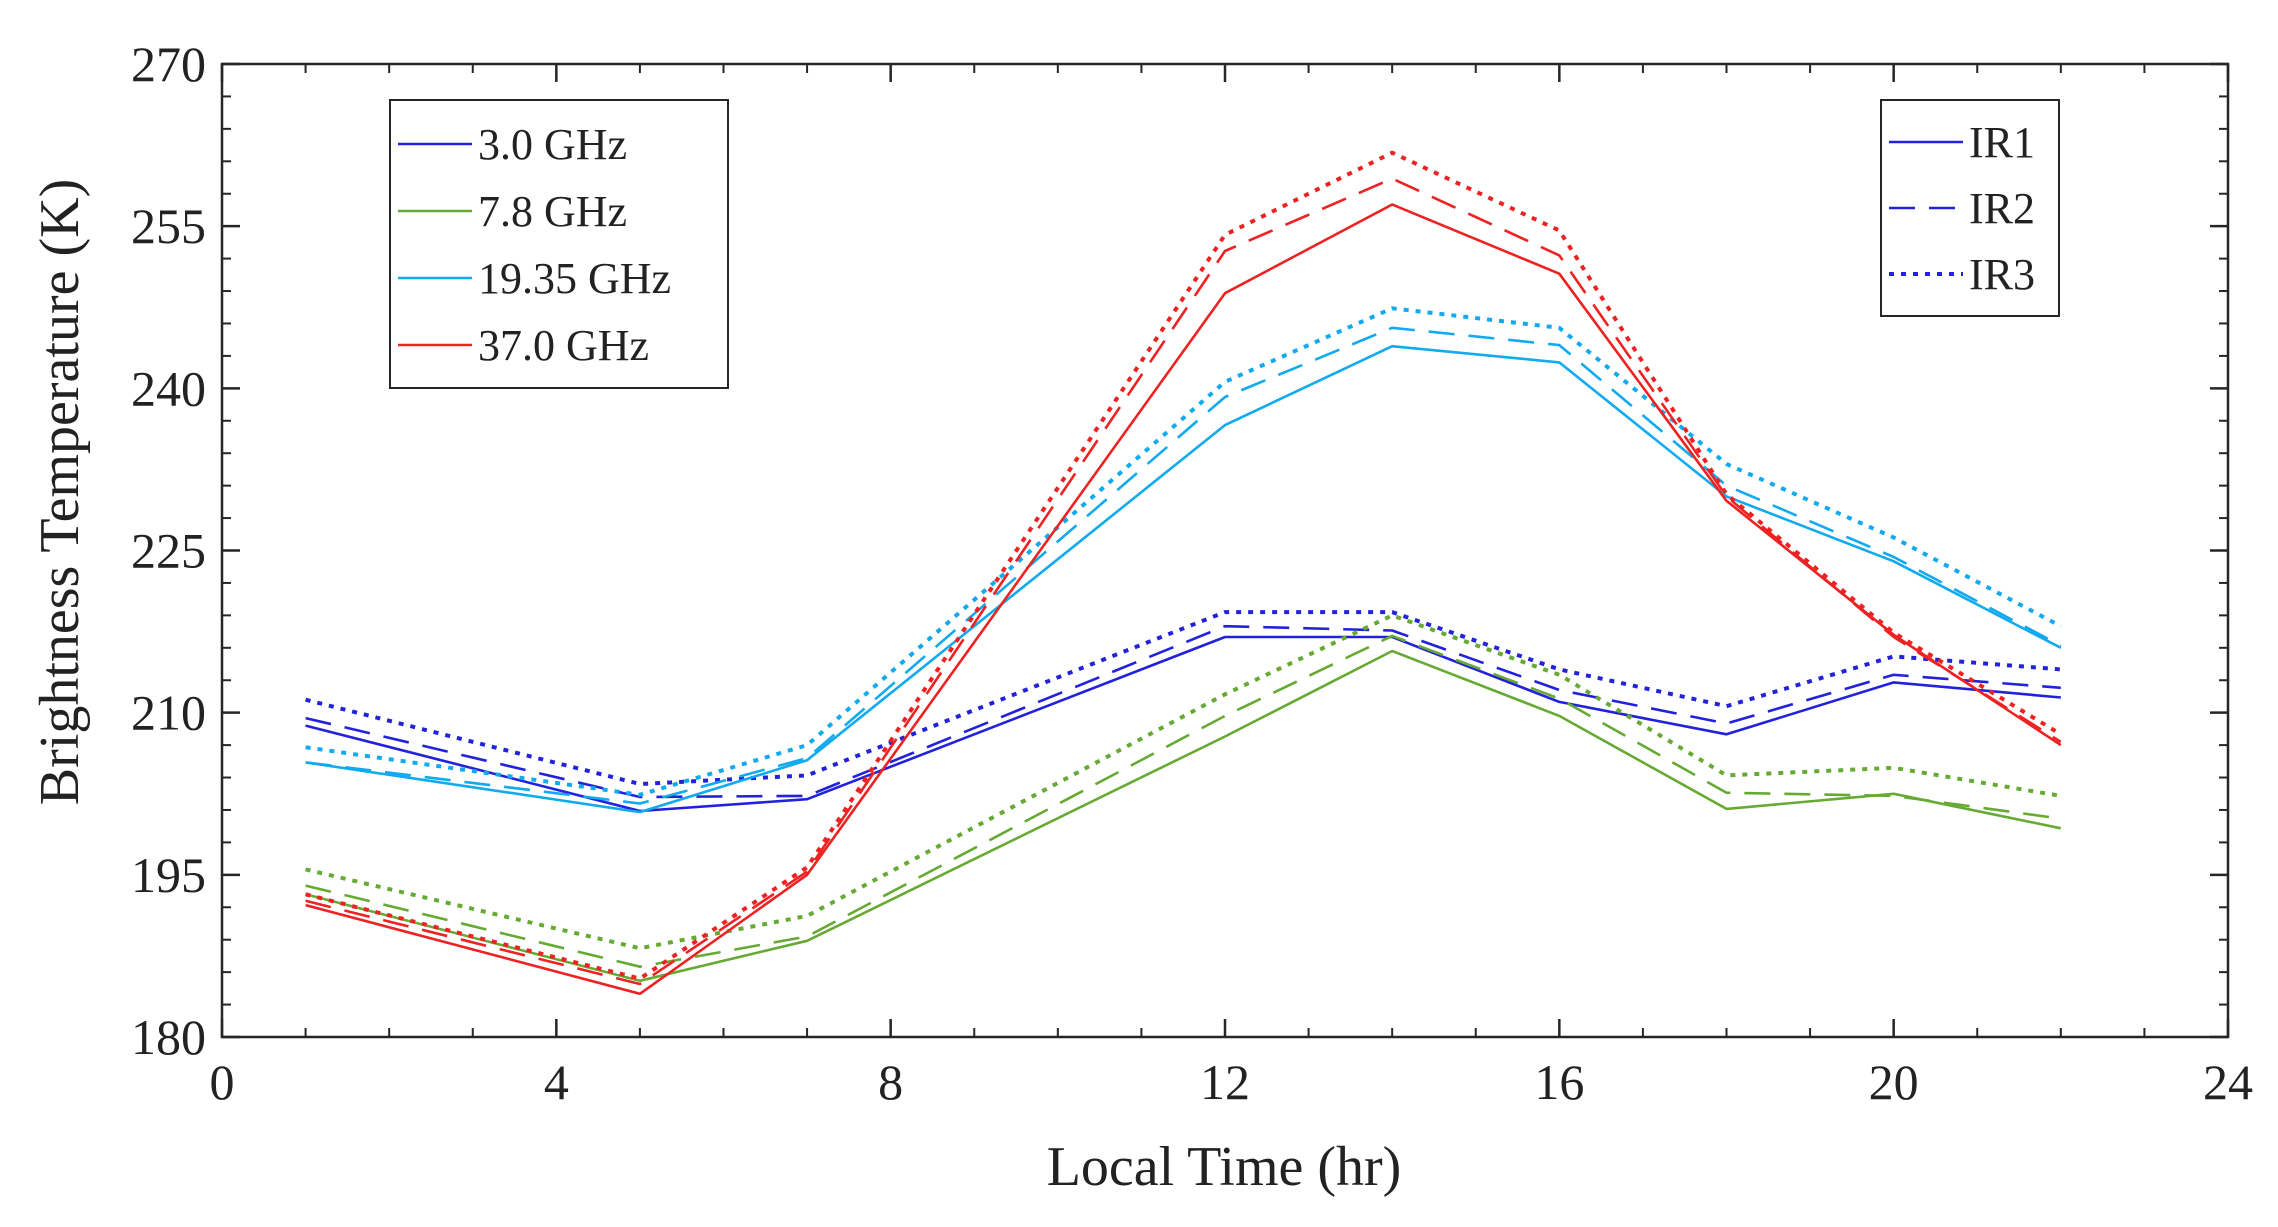  Describe the element at coordinates (2228, 1082) in the screenshot. I see `x-tick-label: 24` at that location.